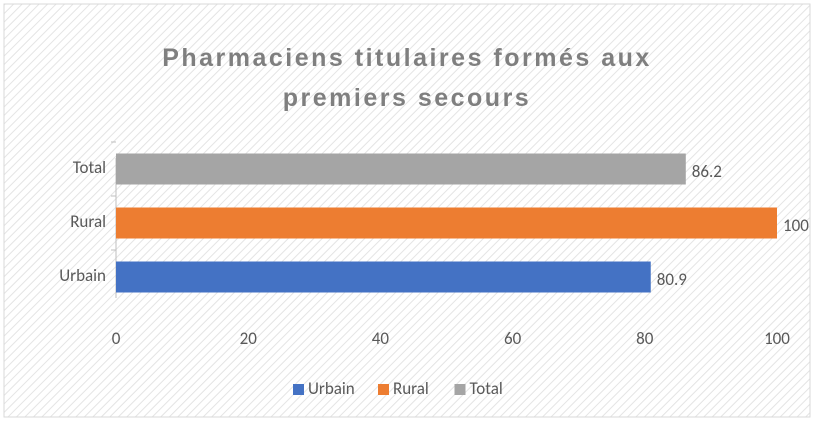 Image resolution: width=814 pixels, height=421 pixels. Describe the element at coordinates (89, 167) in the screenshot. I see `y-tick-label: Total` at that location.